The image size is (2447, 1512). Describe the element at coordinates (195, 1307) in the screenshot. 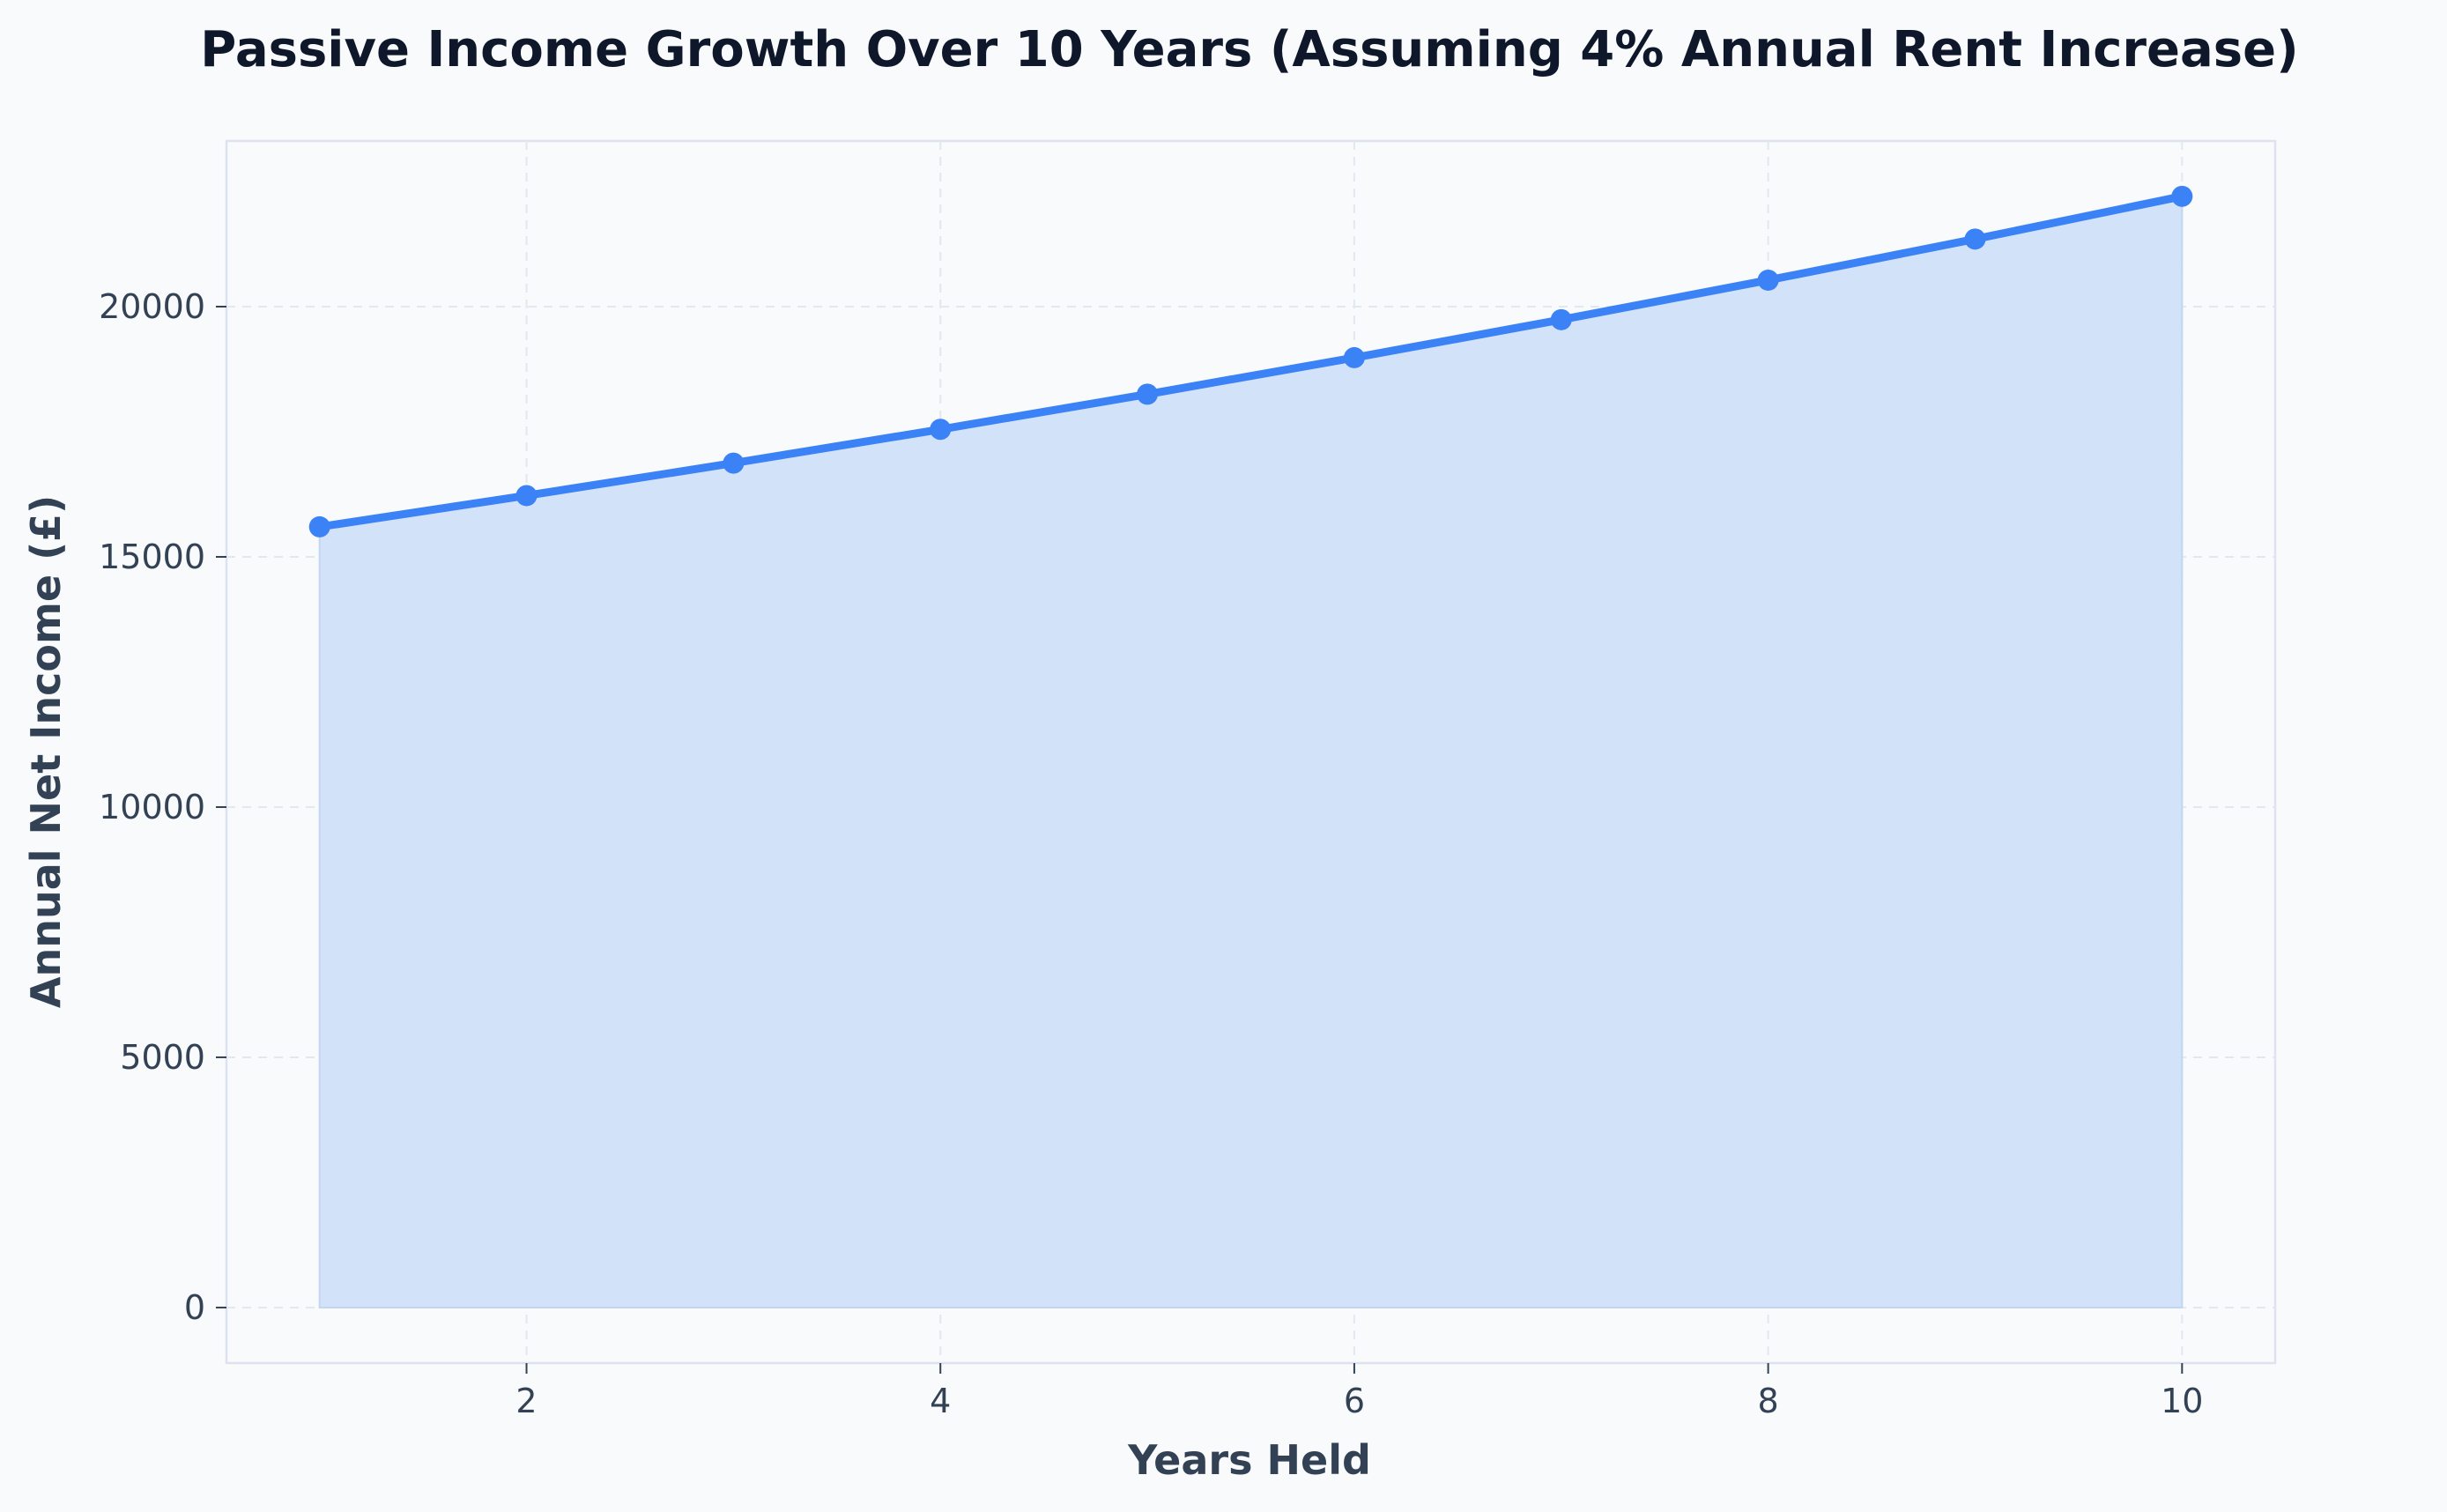

I see `y-tick-label: 0` at that location.